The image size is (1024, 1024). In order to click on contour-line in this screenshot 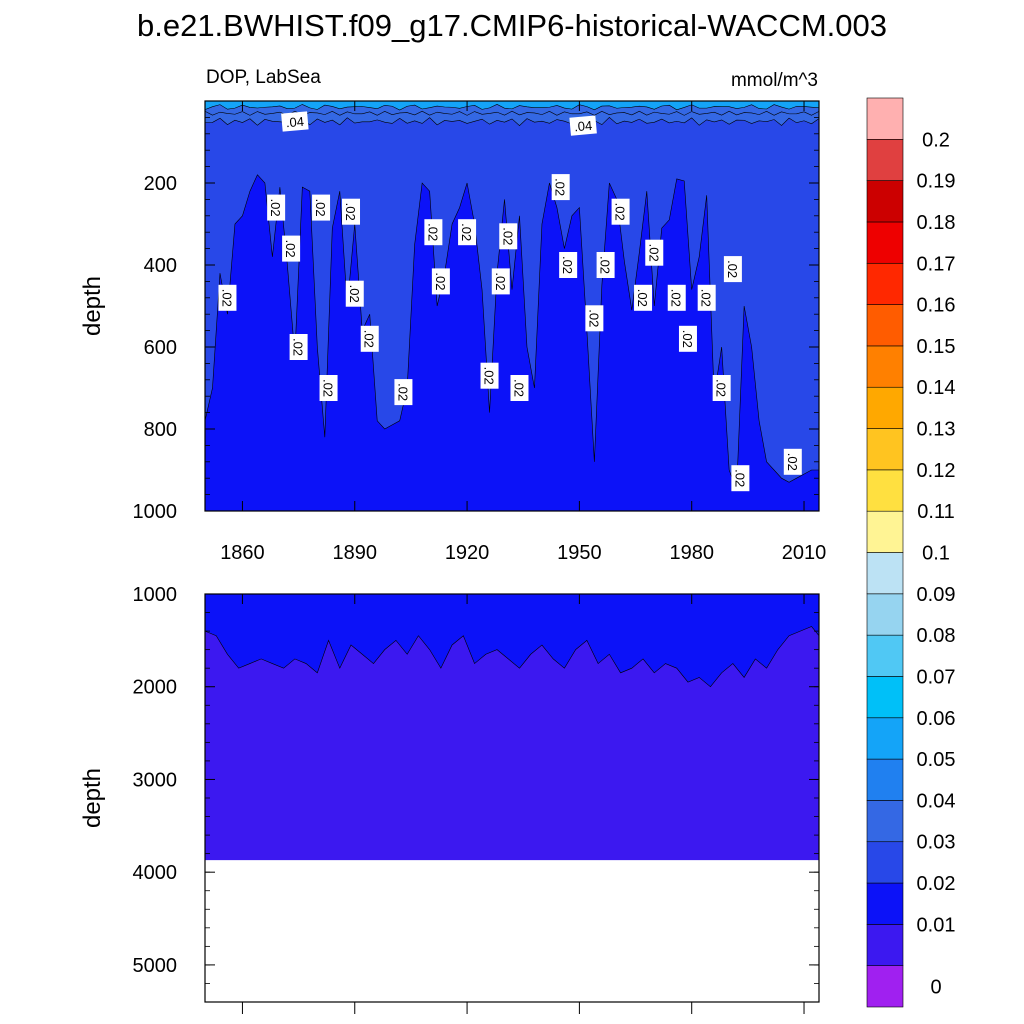, I will do `click(512, 113)`.